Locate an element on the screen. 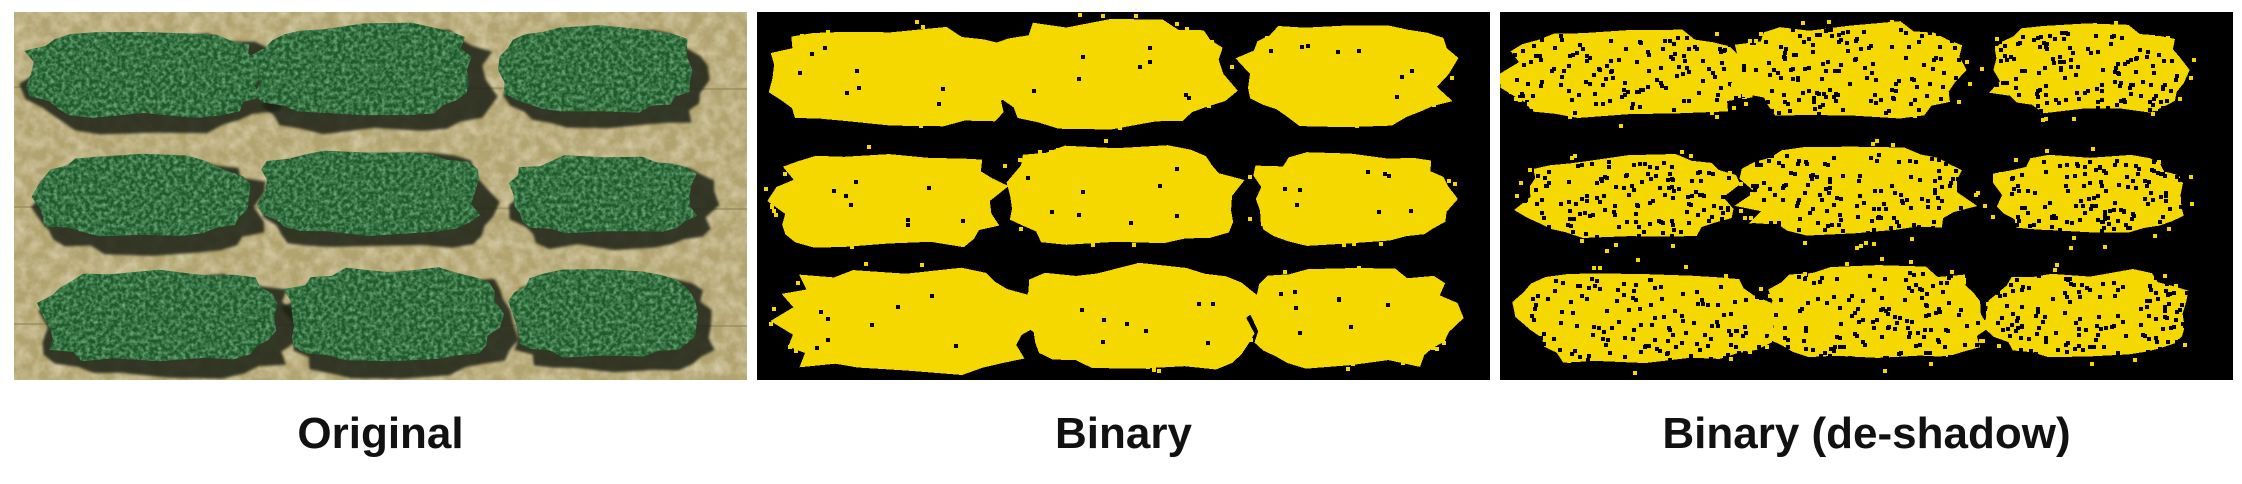 This screenshot has width=2242, height=484. caption-deshadow: Binary (de-shadow) is located at coordinates (1866, 433).